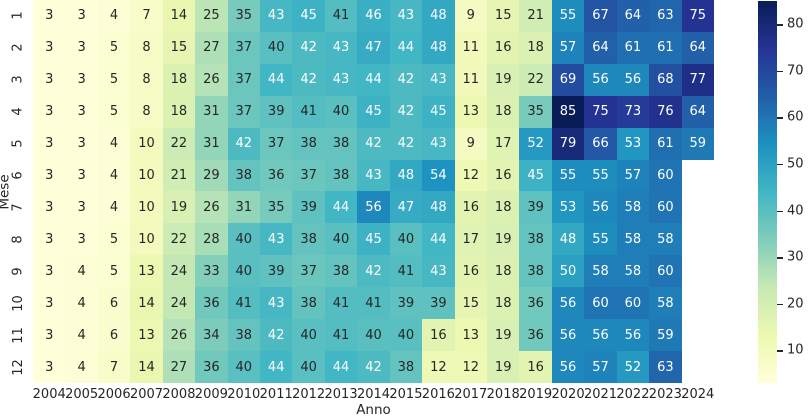 The height and width of the screenshot is (419, 808). I want to click on x-tick-label: 2020, so click(568, 394).